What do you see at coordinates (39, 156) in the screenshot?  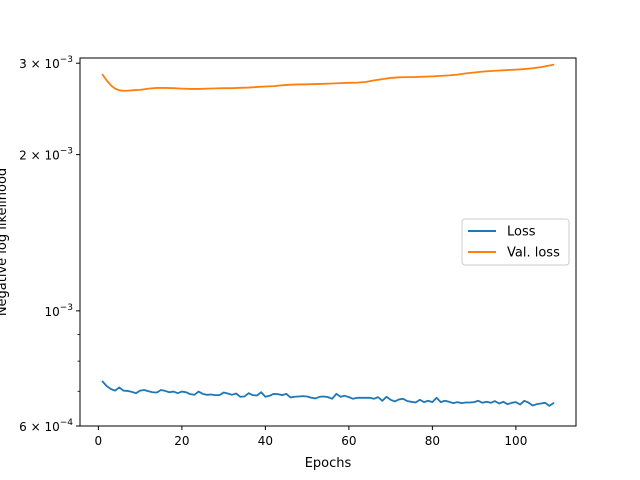 I see `y-tick-label-base: 2 × 10` at bounding box center [39, 156].